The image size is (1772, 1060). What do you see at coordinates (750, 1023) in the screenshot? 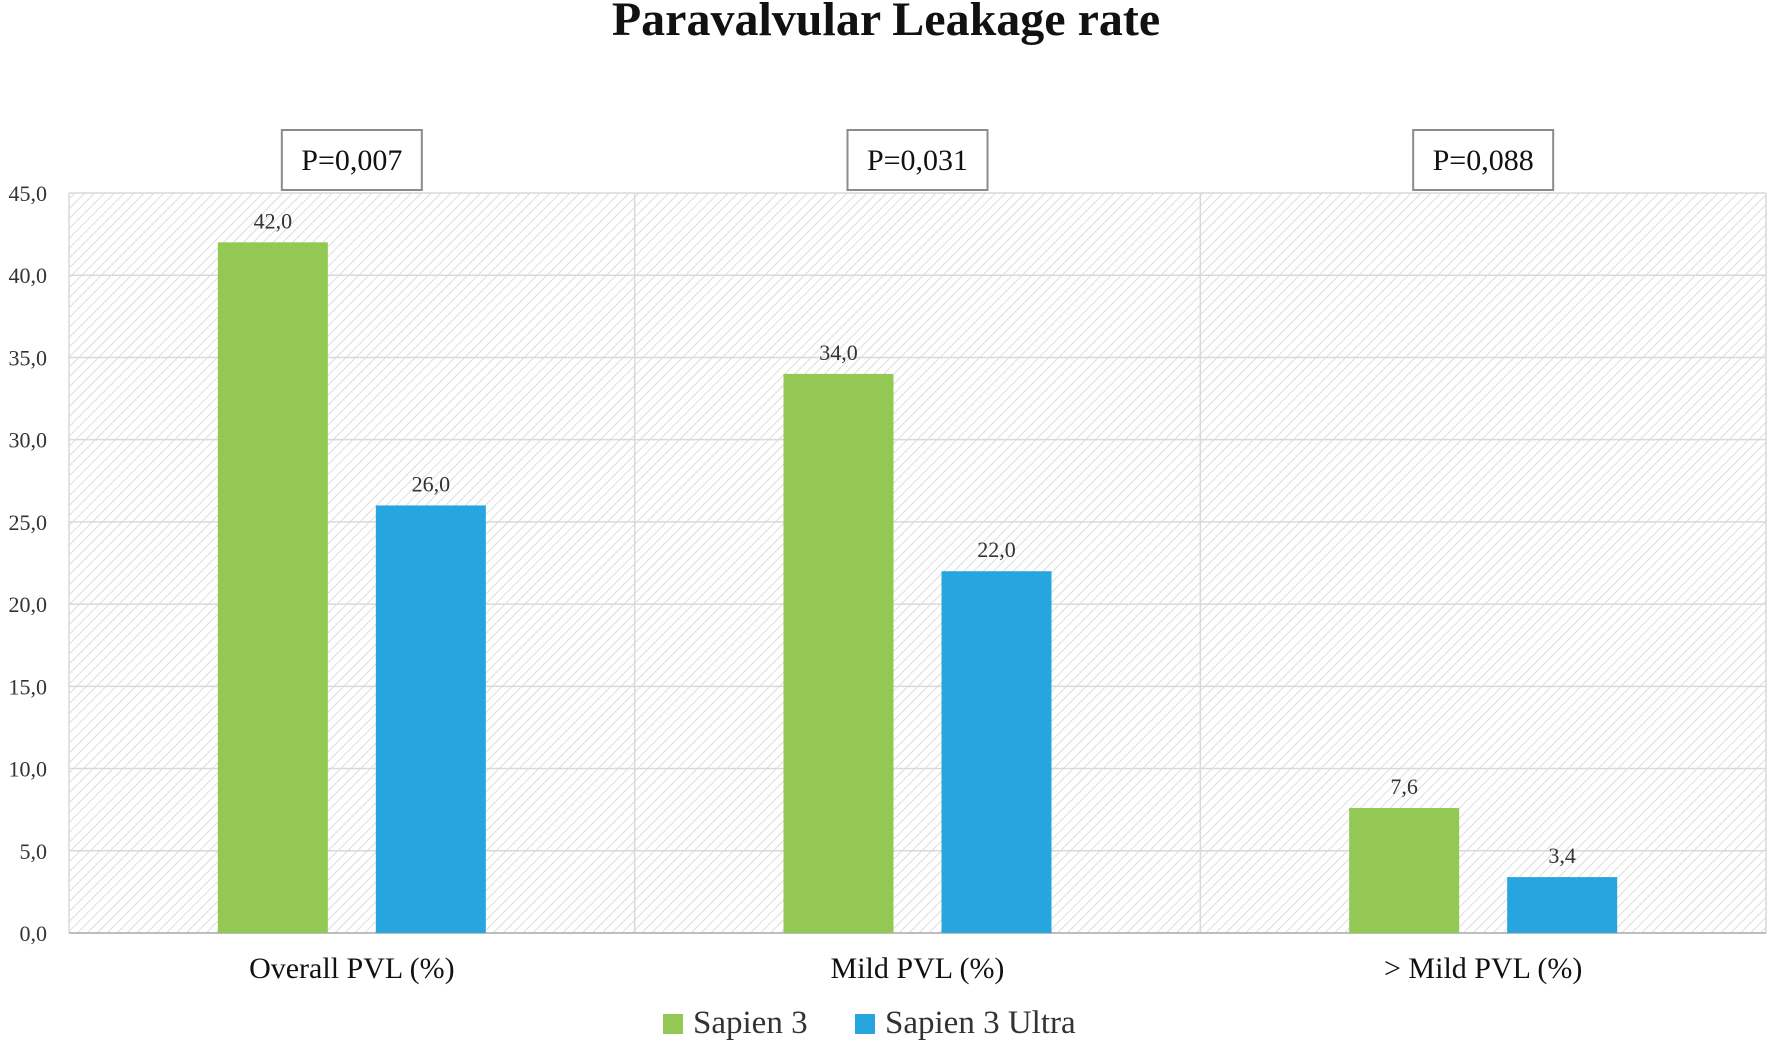
I see `legend-label: Sapien 3` at bounding box center [750, 1023].